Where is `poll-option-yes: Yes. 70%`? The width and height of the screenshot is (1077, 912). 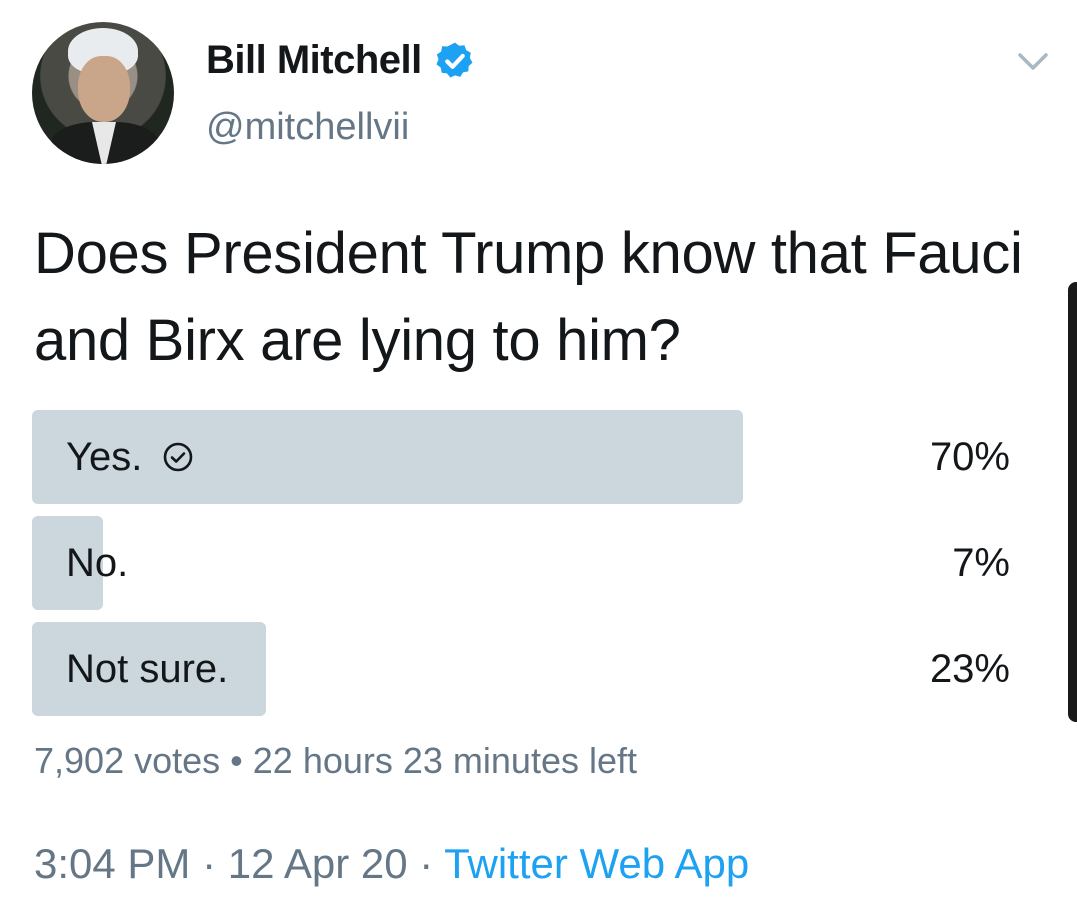
poll-option-yes: Yes. 70% is located at coordinates (522, 457).